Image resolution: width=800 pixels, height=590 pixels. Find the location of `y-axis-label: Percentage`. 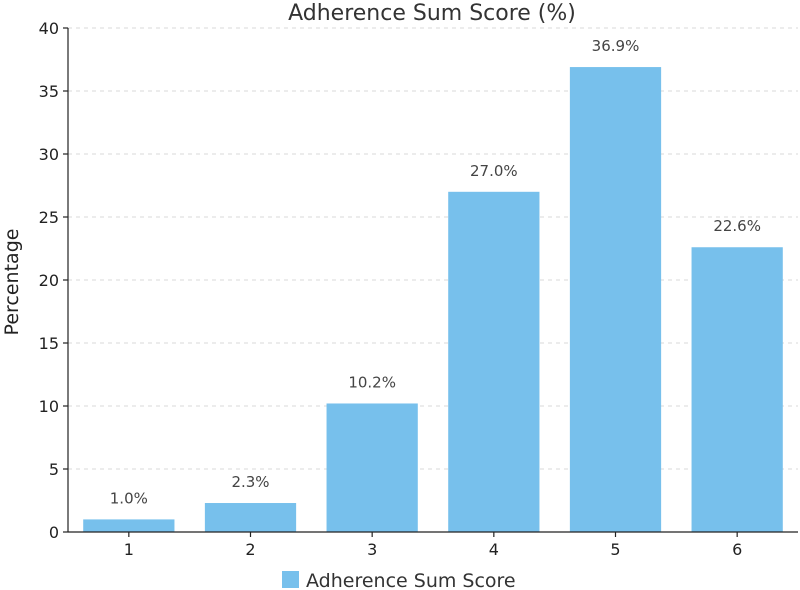

y-axis-label: Percentage is located at coordinates (12, 282).